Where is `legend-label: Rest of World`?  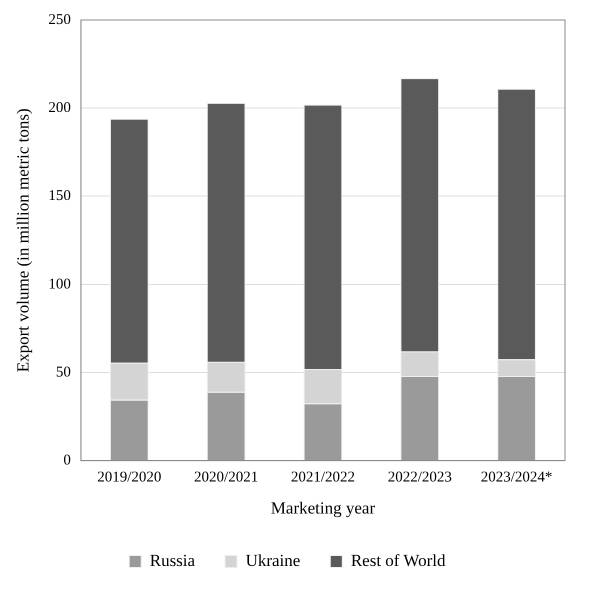 legend-label: Rest of World is located at coordinates (398, 560).